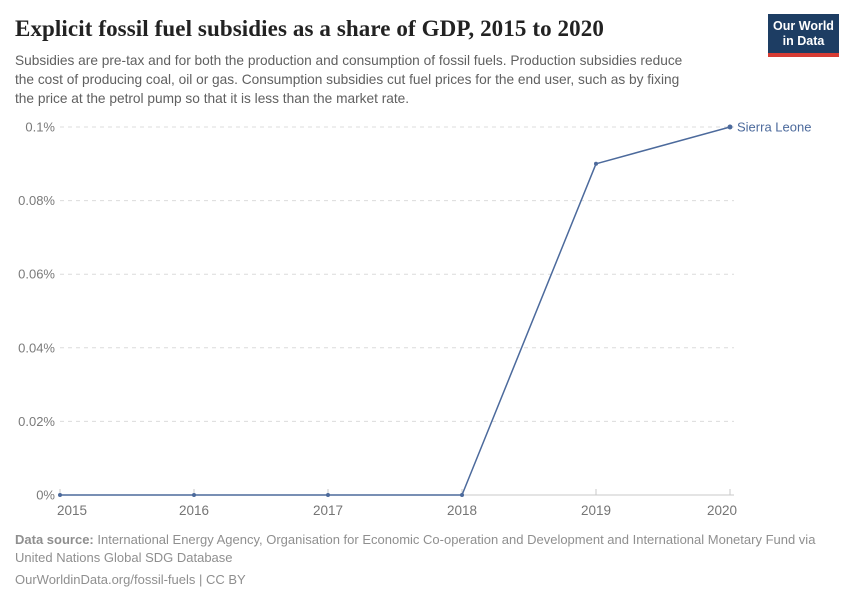 This screenshot has width=850, height=600. Describe the element at coordinates (36, 347) in the screenshot. I see `y-tick-label: 0.04%` at that location.